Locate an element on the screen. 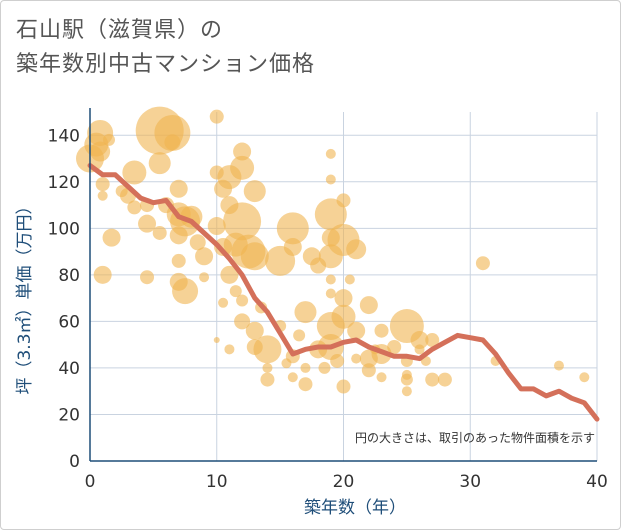  y-tick-label: 20 is located at coordinates (69, 415).